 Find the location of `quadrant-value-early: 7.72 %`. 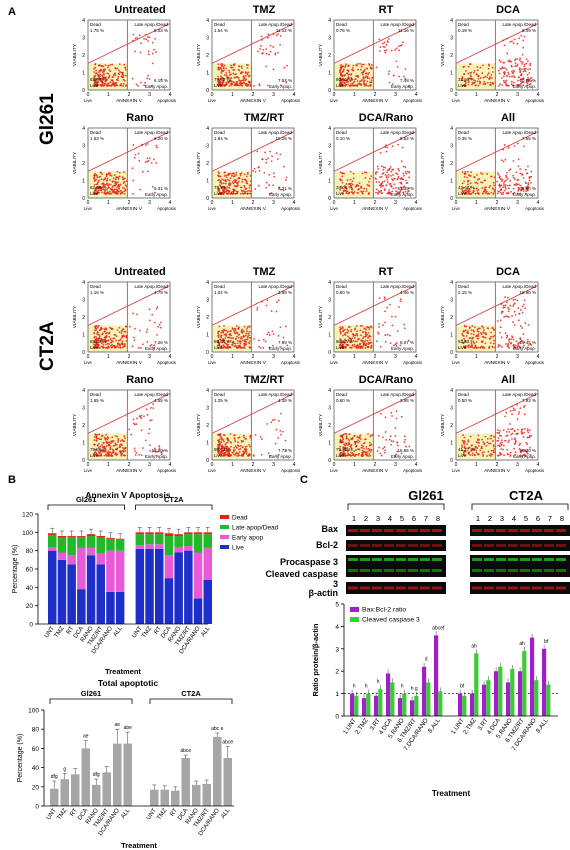

quadrant-value-early: 7.72 % is located at coordinates (285, 450).